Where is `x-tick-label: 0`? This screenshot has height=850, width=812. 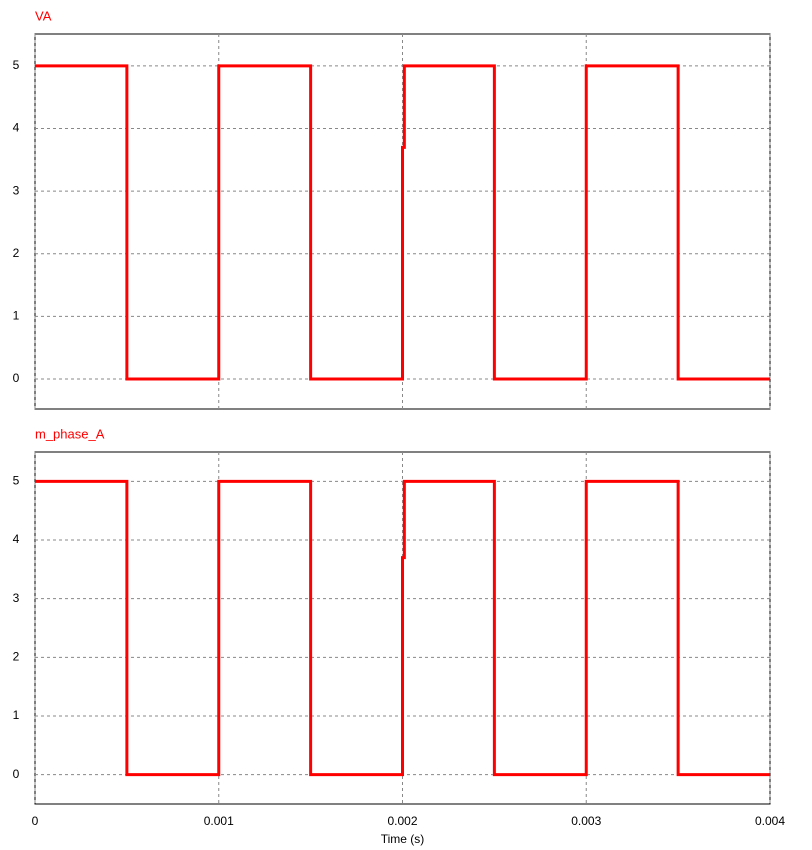
x-tick-label: 0 is located at coordinates (35, 821).